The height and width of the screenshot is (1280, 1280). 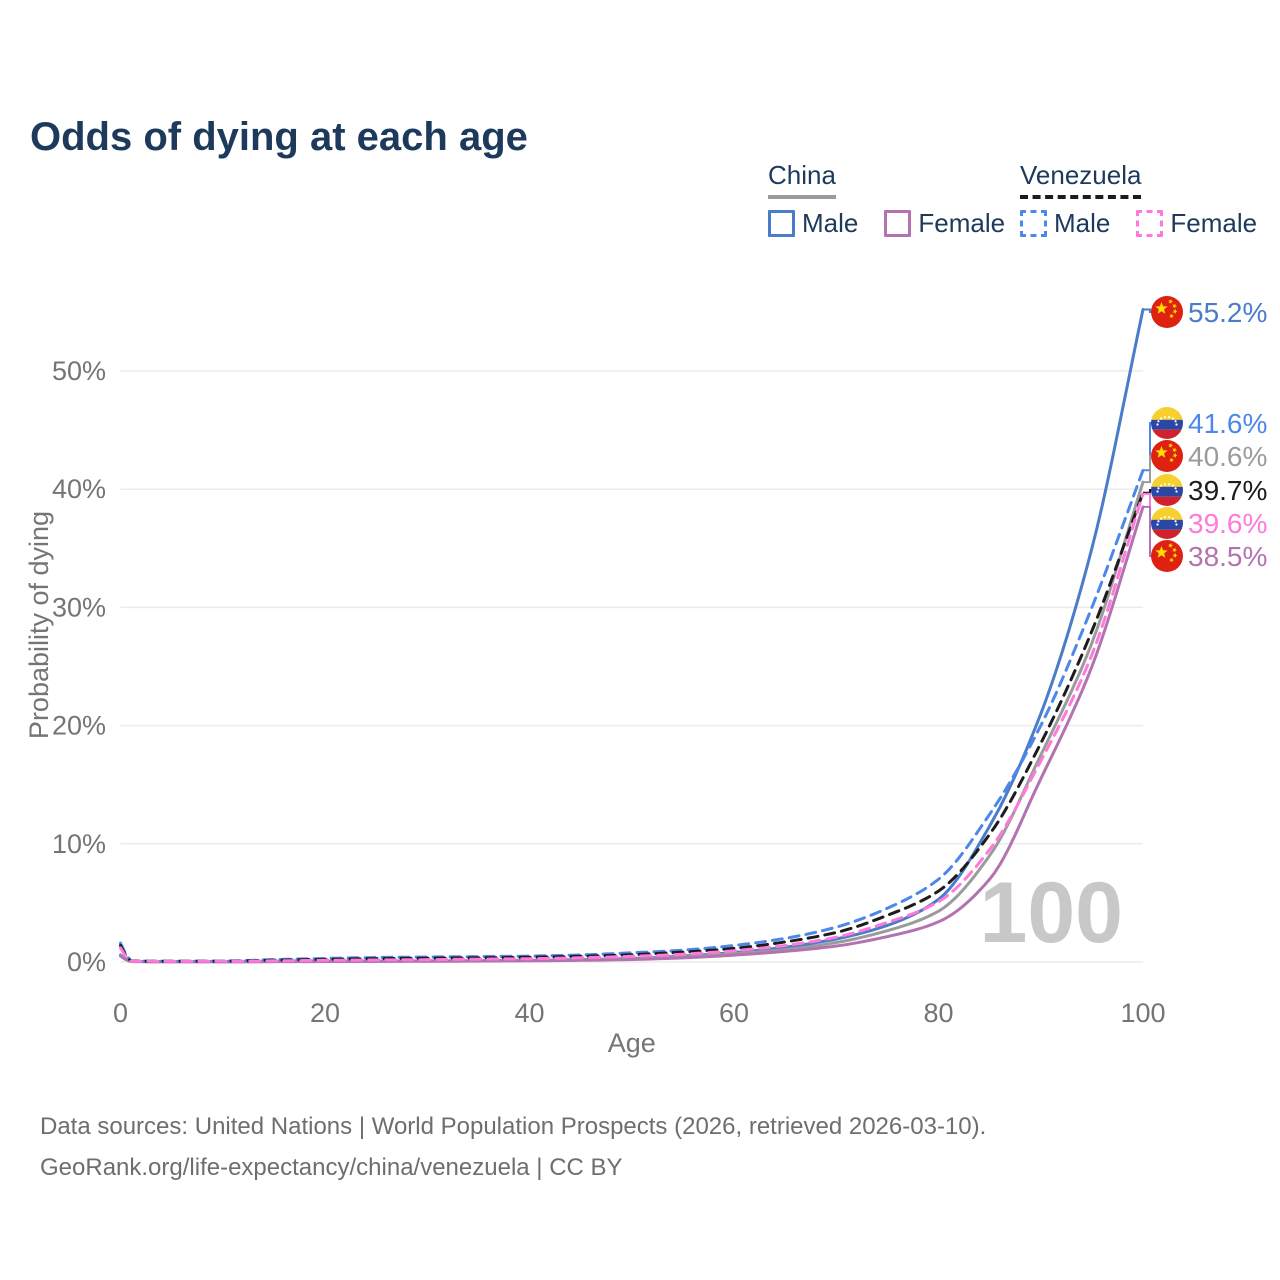 I want to click on legend-item-venezuela-female: Female, so click(x=1196, y=223).